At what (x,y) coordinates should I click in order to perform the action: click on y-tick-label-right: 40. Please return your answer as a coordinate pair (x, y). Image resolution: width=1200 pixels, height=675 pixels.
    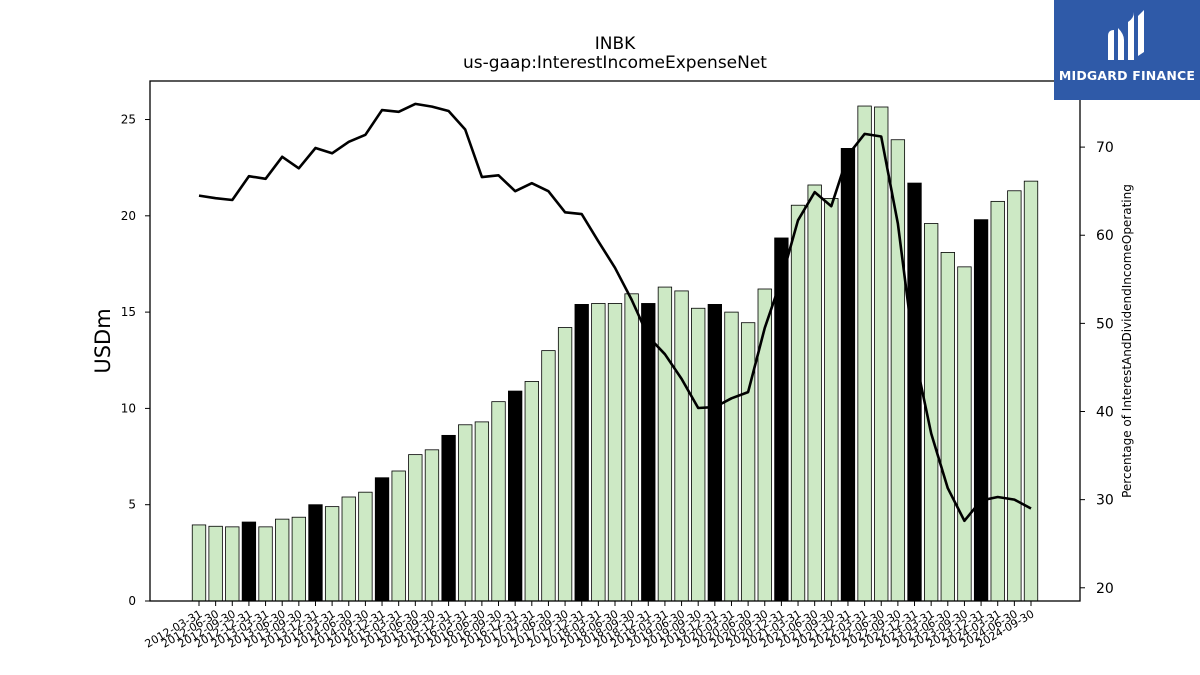
    Looking at the image, I should click on (1105, 413).